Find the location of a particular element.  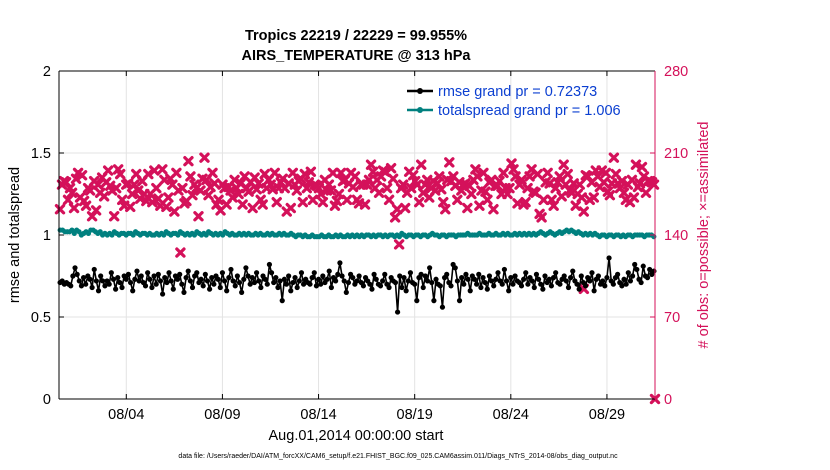

y-tick-label-right: 0 is located at coordinates (668, 400).